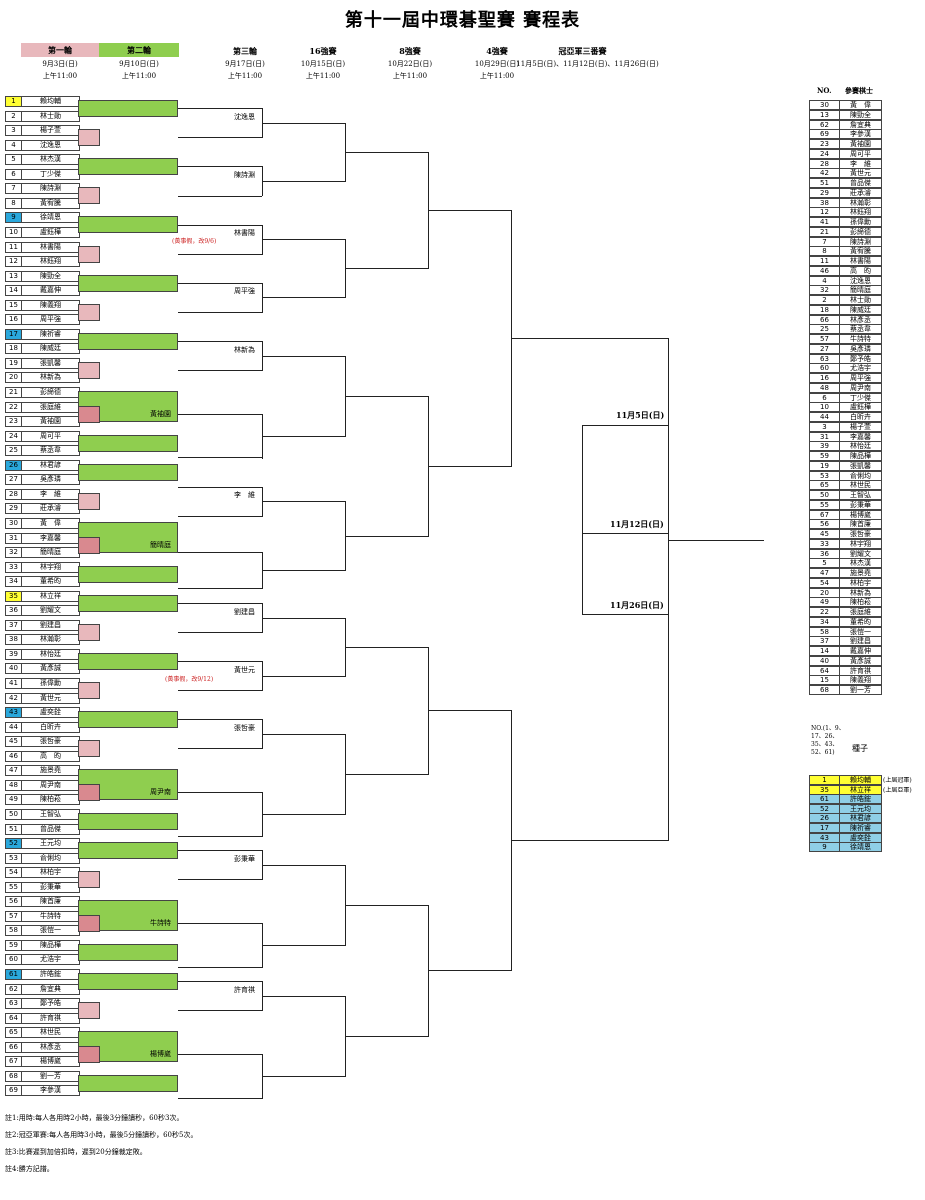 This screenshot has width=925, height=1200. I want to click on seed-note: (上屆亞軍), so click(897, 790).